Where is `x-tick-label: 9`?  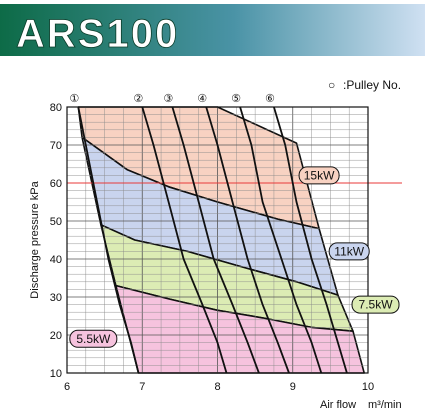 x-tick-label: 9 is located at coordinates (293, 387).